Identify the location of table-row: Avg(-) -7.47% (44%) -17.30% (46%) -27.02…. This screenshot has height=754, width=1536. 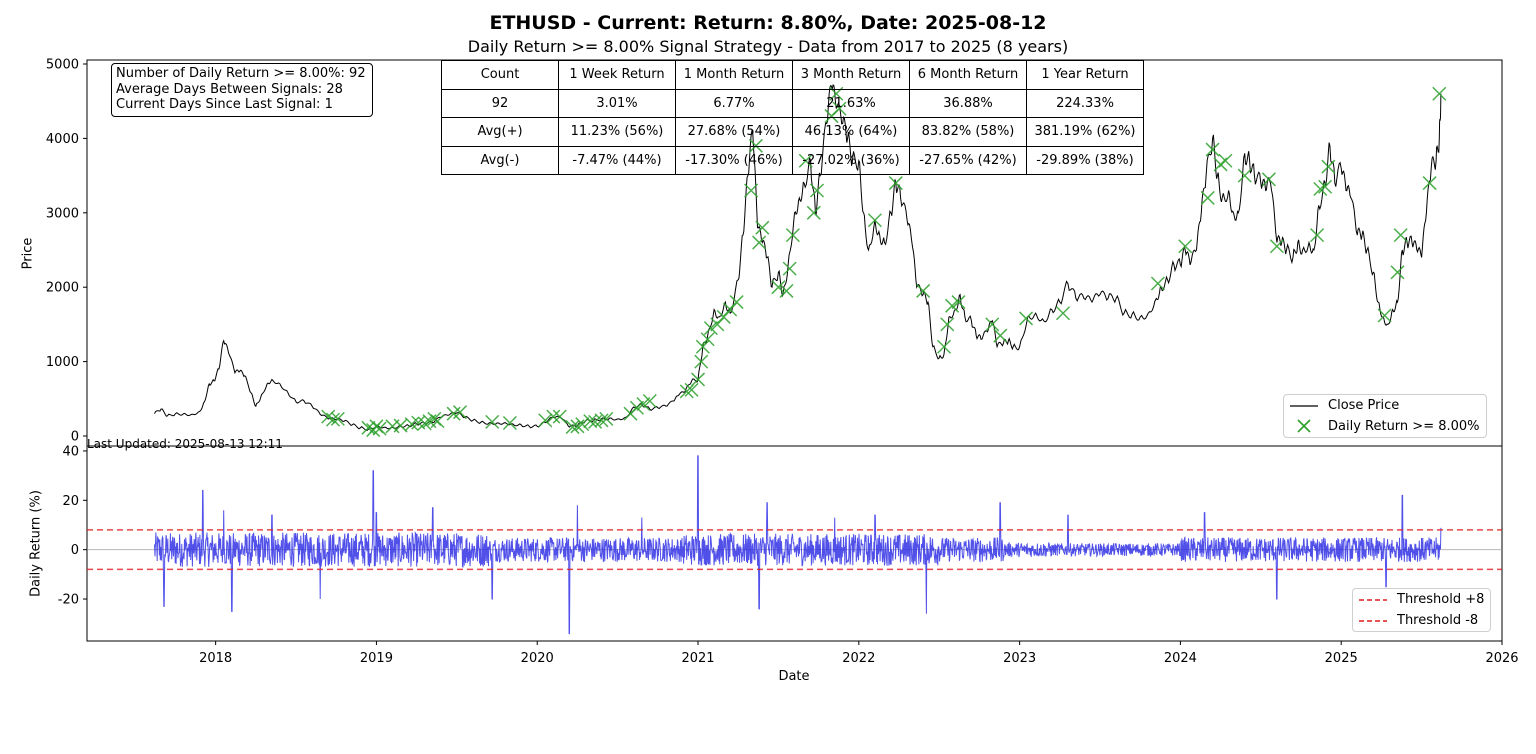
(792, 160).